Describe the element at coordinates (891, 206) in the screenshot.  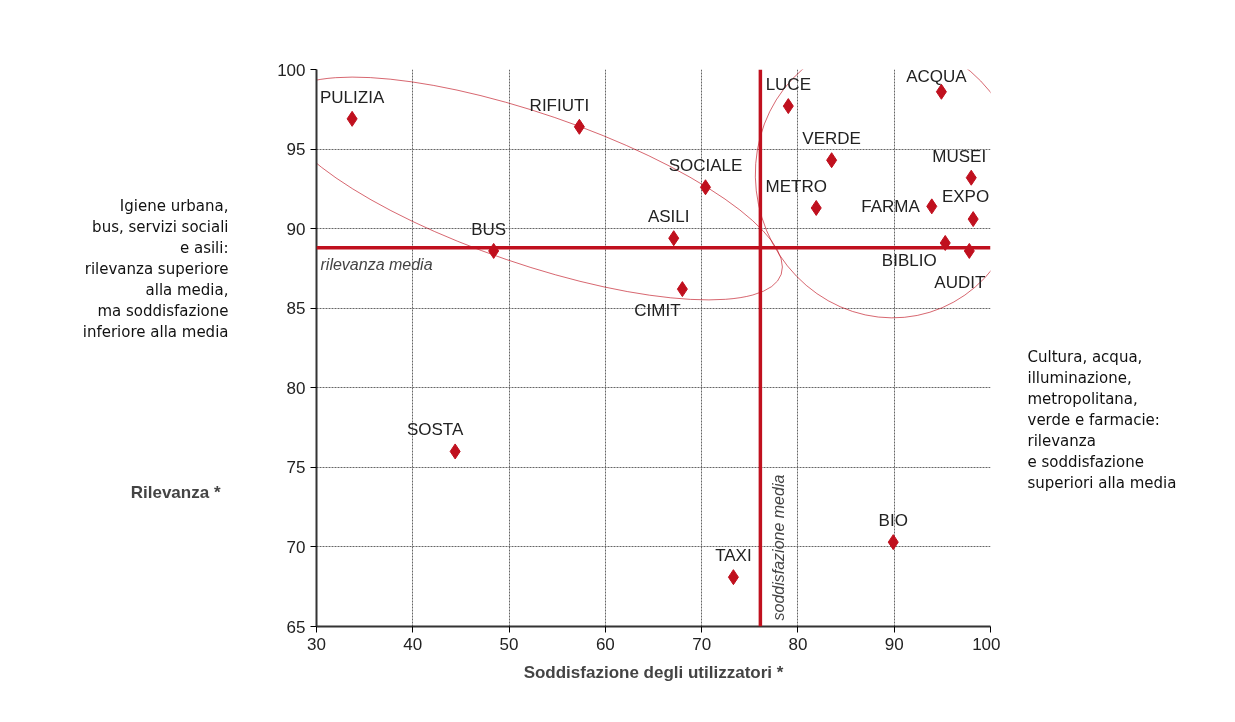
I see `annotation: FARMA` at that location.